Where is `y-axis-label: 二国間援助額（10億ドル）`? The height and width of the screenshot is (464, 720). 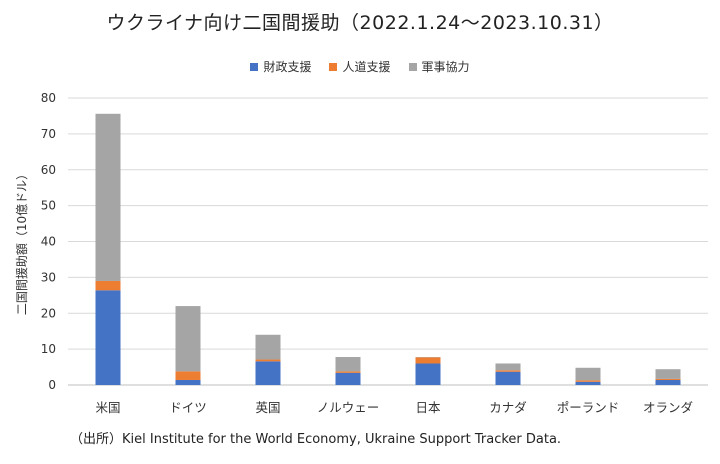
y-axis-label: 二国間援助額（10億ドル） is located at coordinates (22, 241).